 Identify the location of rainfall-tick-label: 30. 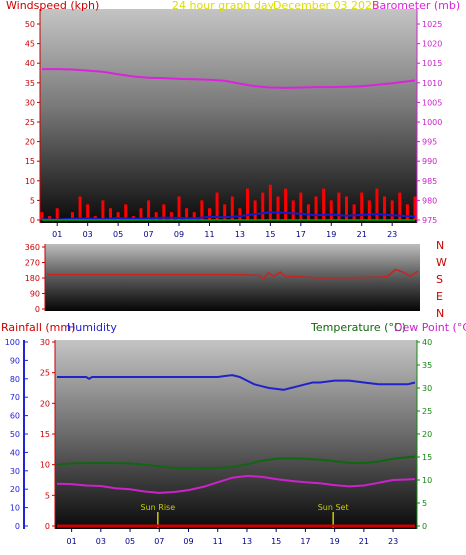
(45, 342).